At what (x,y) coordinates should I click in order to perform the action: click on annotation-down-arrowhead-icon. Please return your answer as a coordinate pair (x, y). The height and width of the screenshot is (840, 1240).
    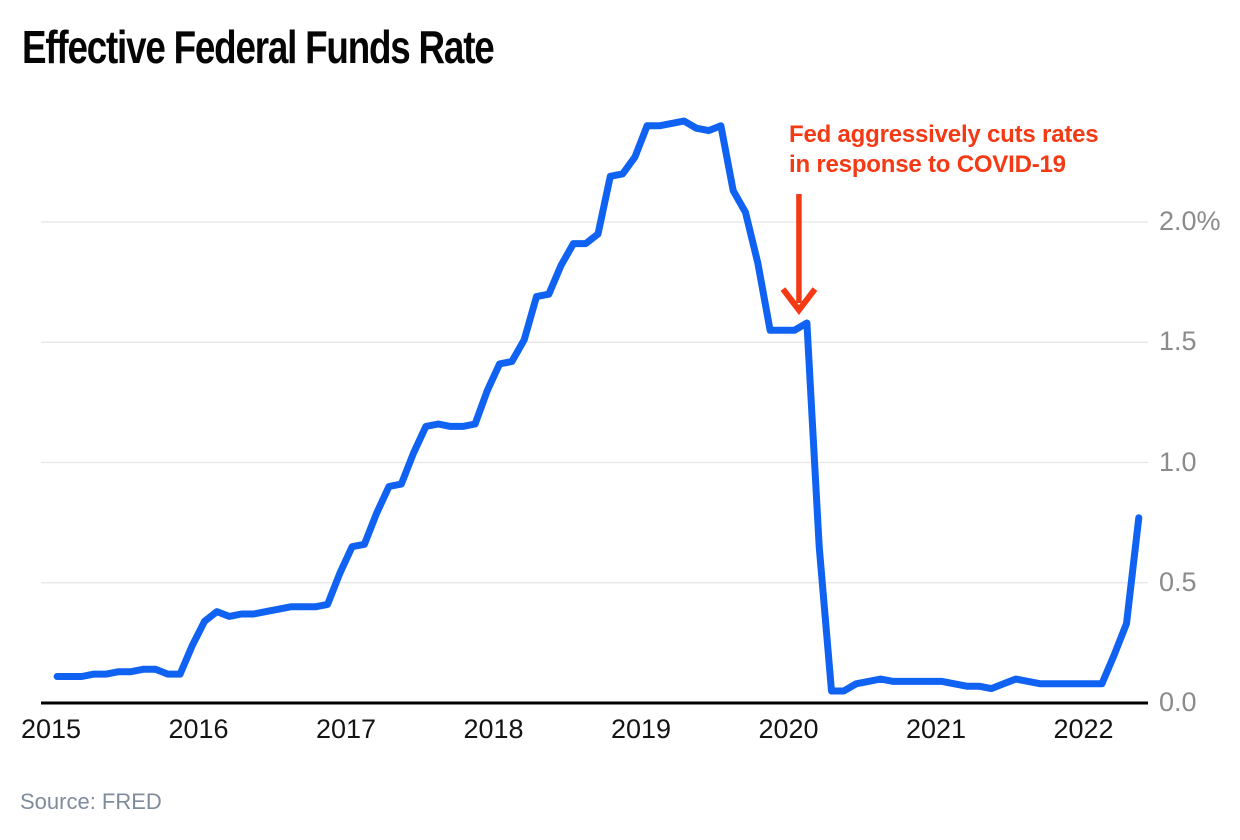
    Looking at the image, I should click on (799, 301).